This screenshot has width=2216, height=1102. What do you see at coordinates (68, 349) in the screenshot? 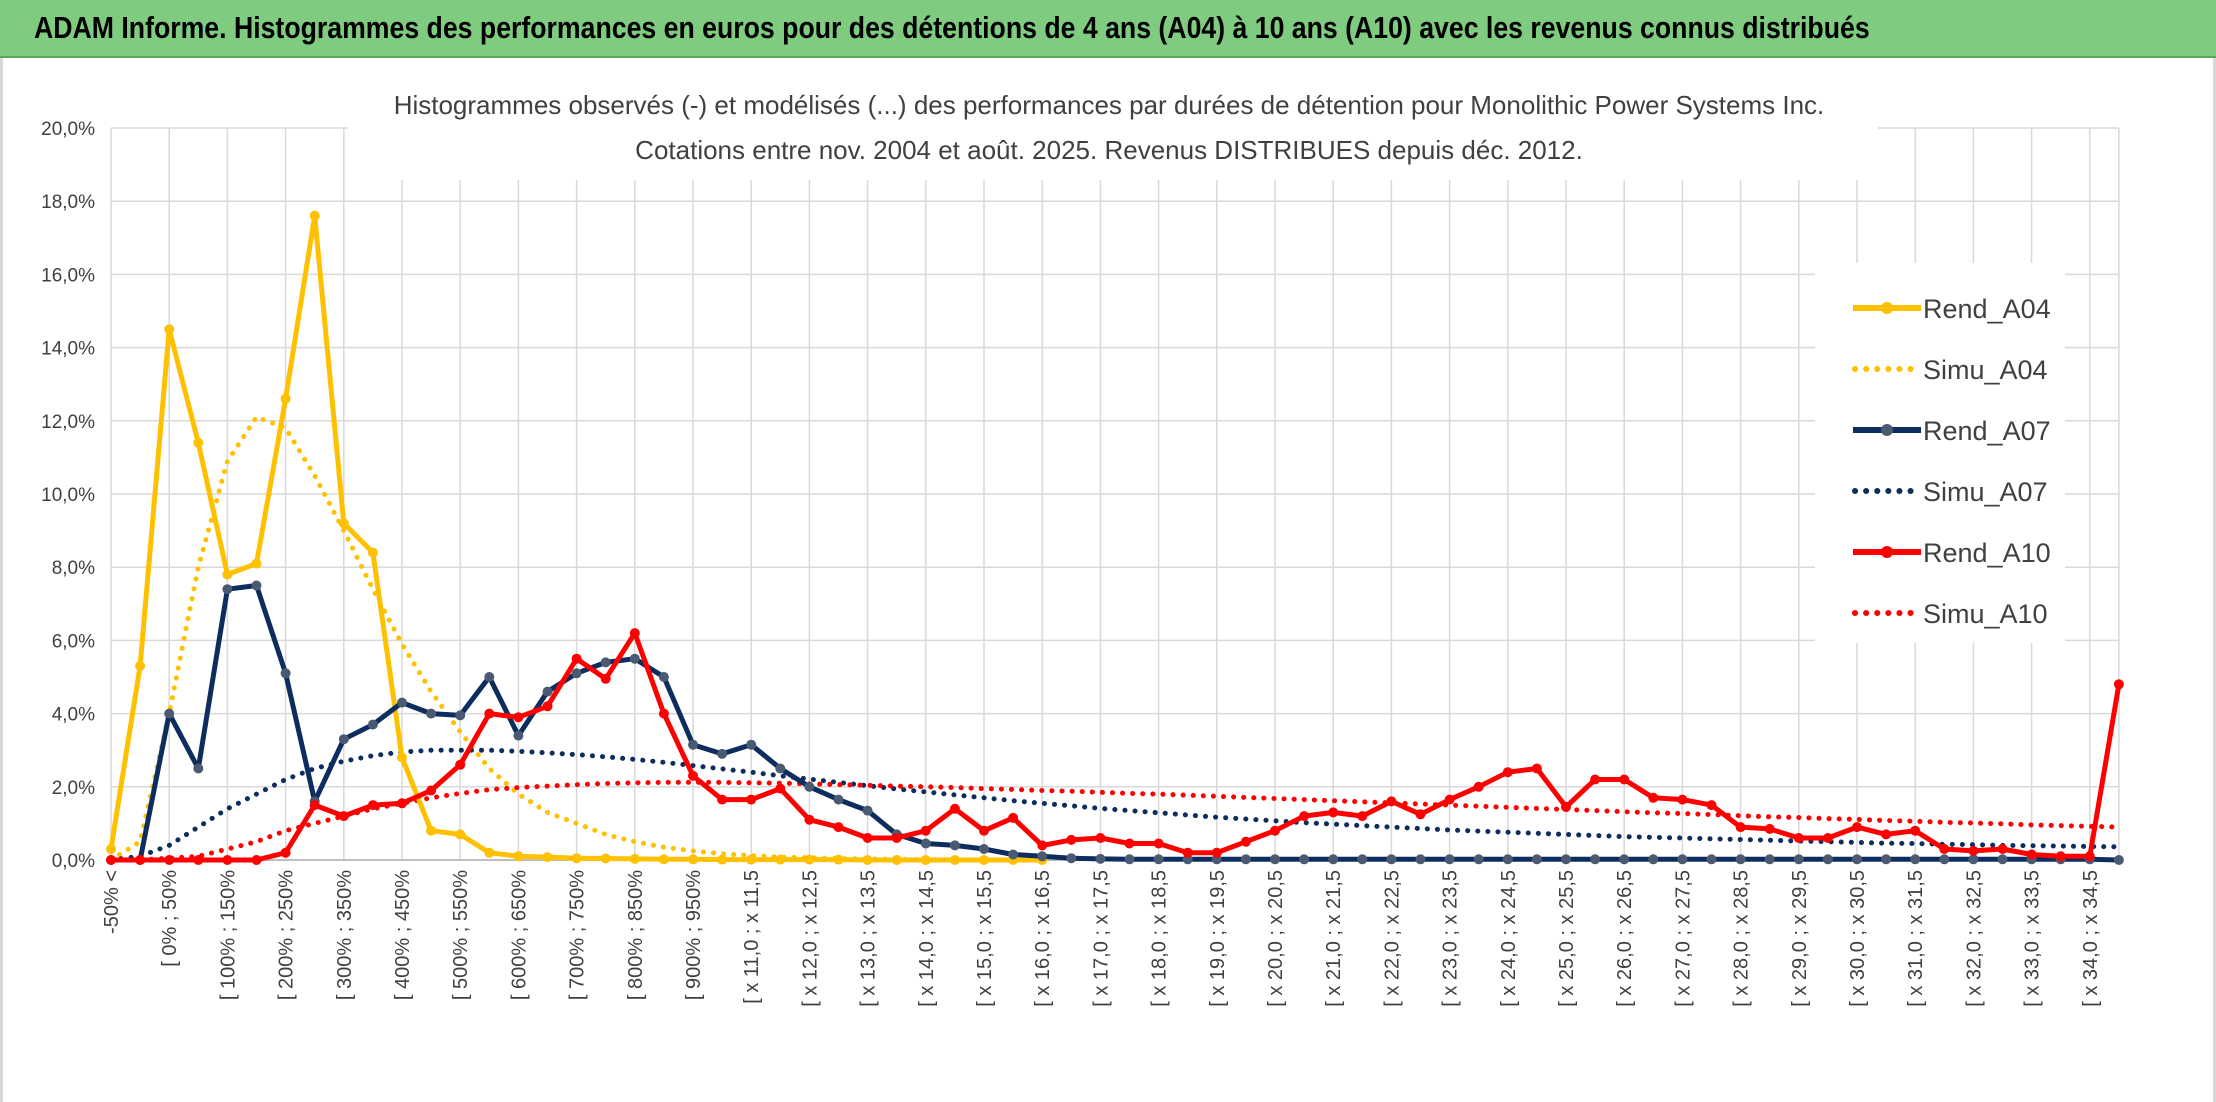
I see `y-tick-label: 14,0%` at bounding box center [68, 349].